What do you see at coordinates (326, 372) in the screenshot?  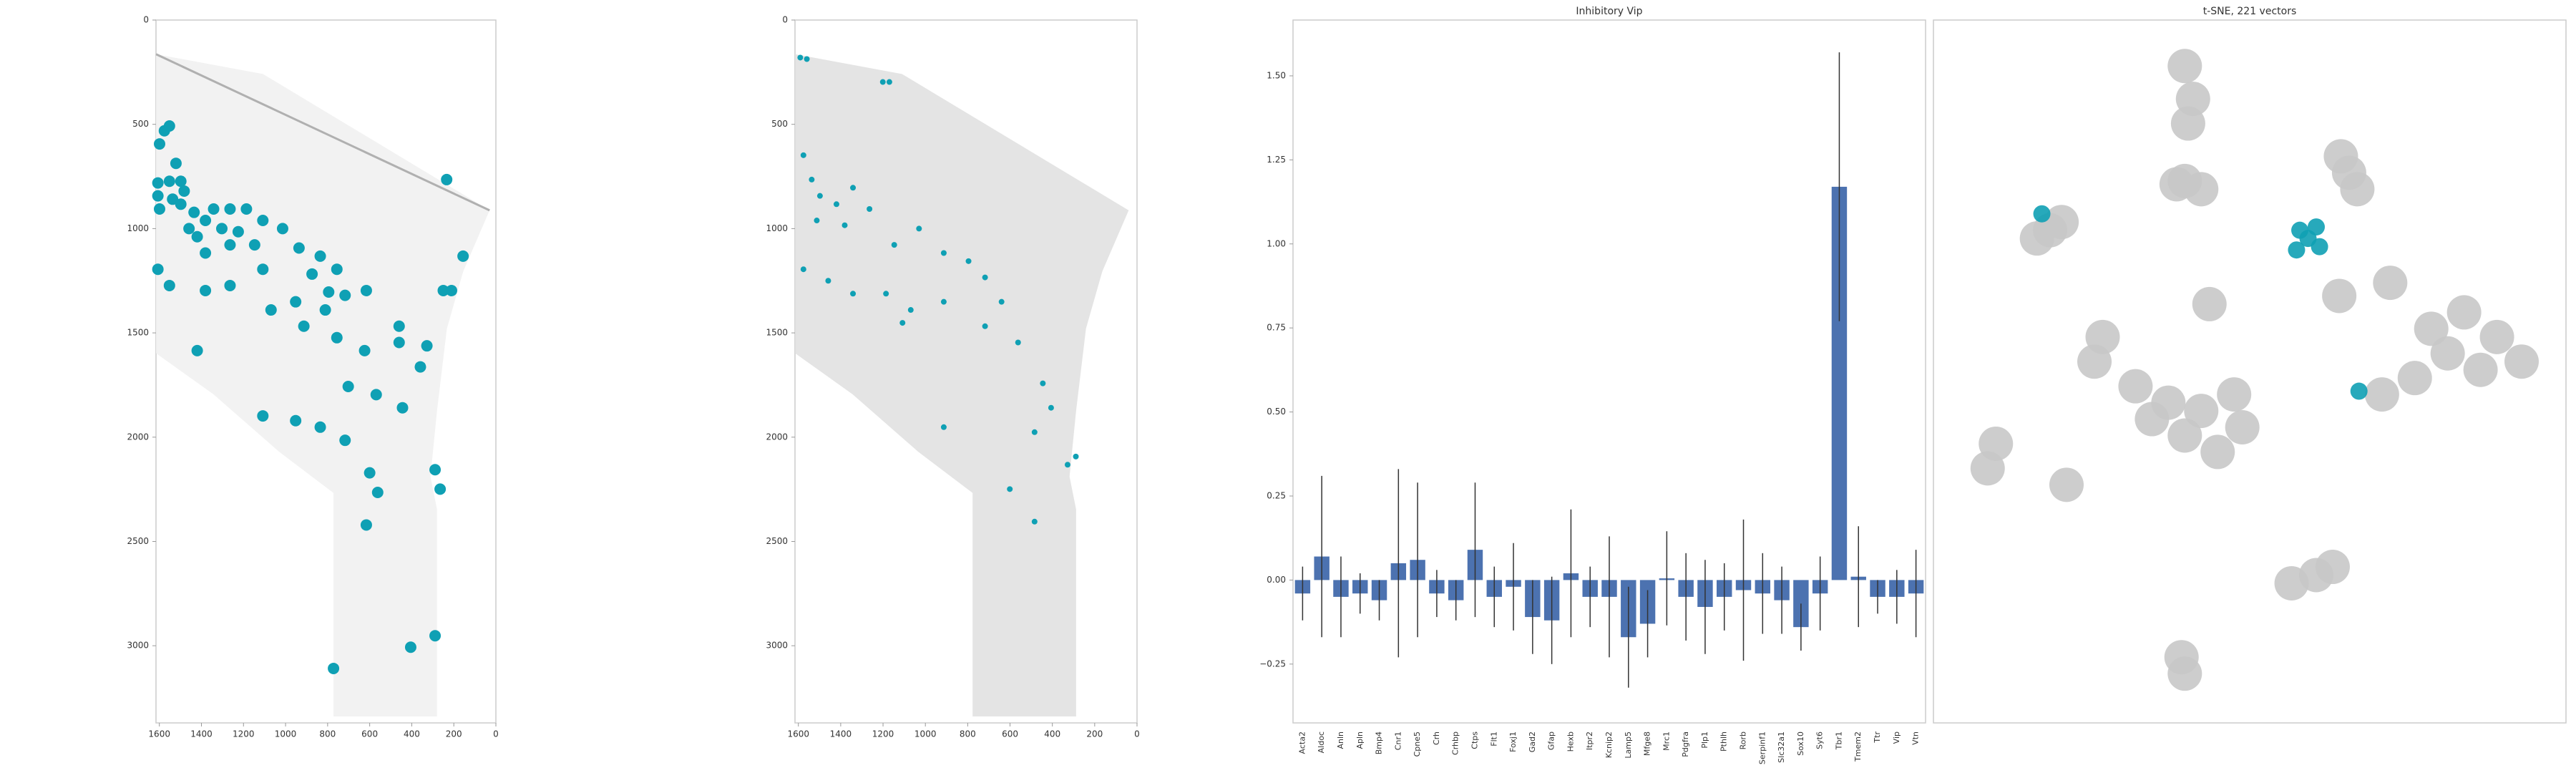 I see `plot-frame` at bounding box center [326, 372].